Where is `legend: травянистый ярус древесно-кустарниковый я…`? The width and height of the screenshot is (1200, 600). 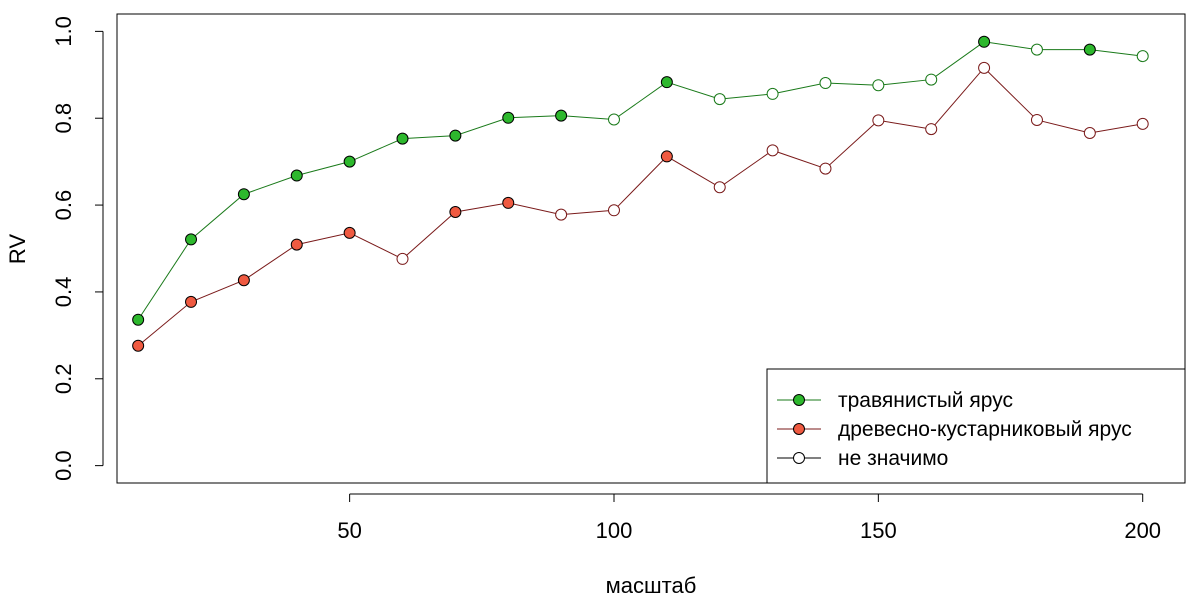
legend: травянистый ярус древесно-кустарниковый я… is located at coordinates (976, 426).